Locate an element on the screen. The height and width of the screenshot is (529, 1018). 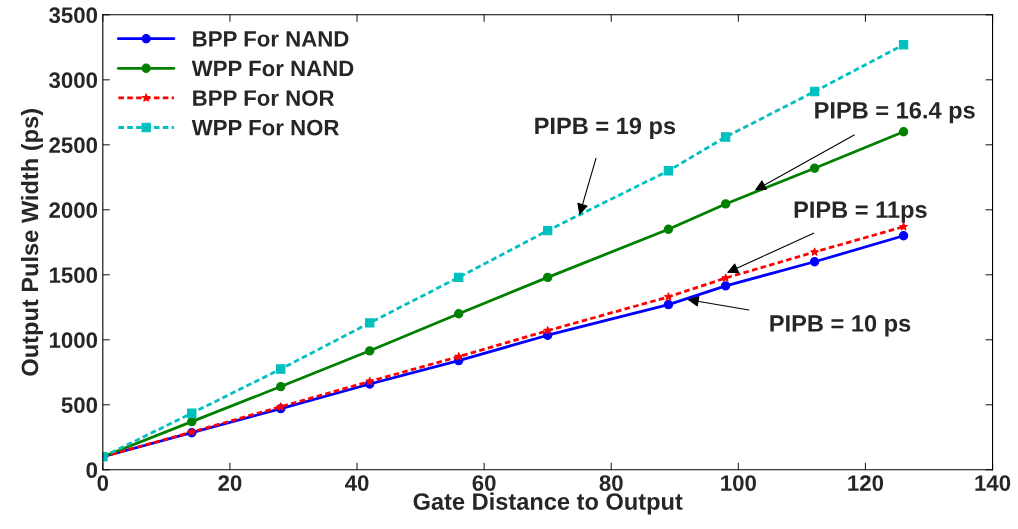
legend-label: BPP For NAND is located at coordinates (271, 39).